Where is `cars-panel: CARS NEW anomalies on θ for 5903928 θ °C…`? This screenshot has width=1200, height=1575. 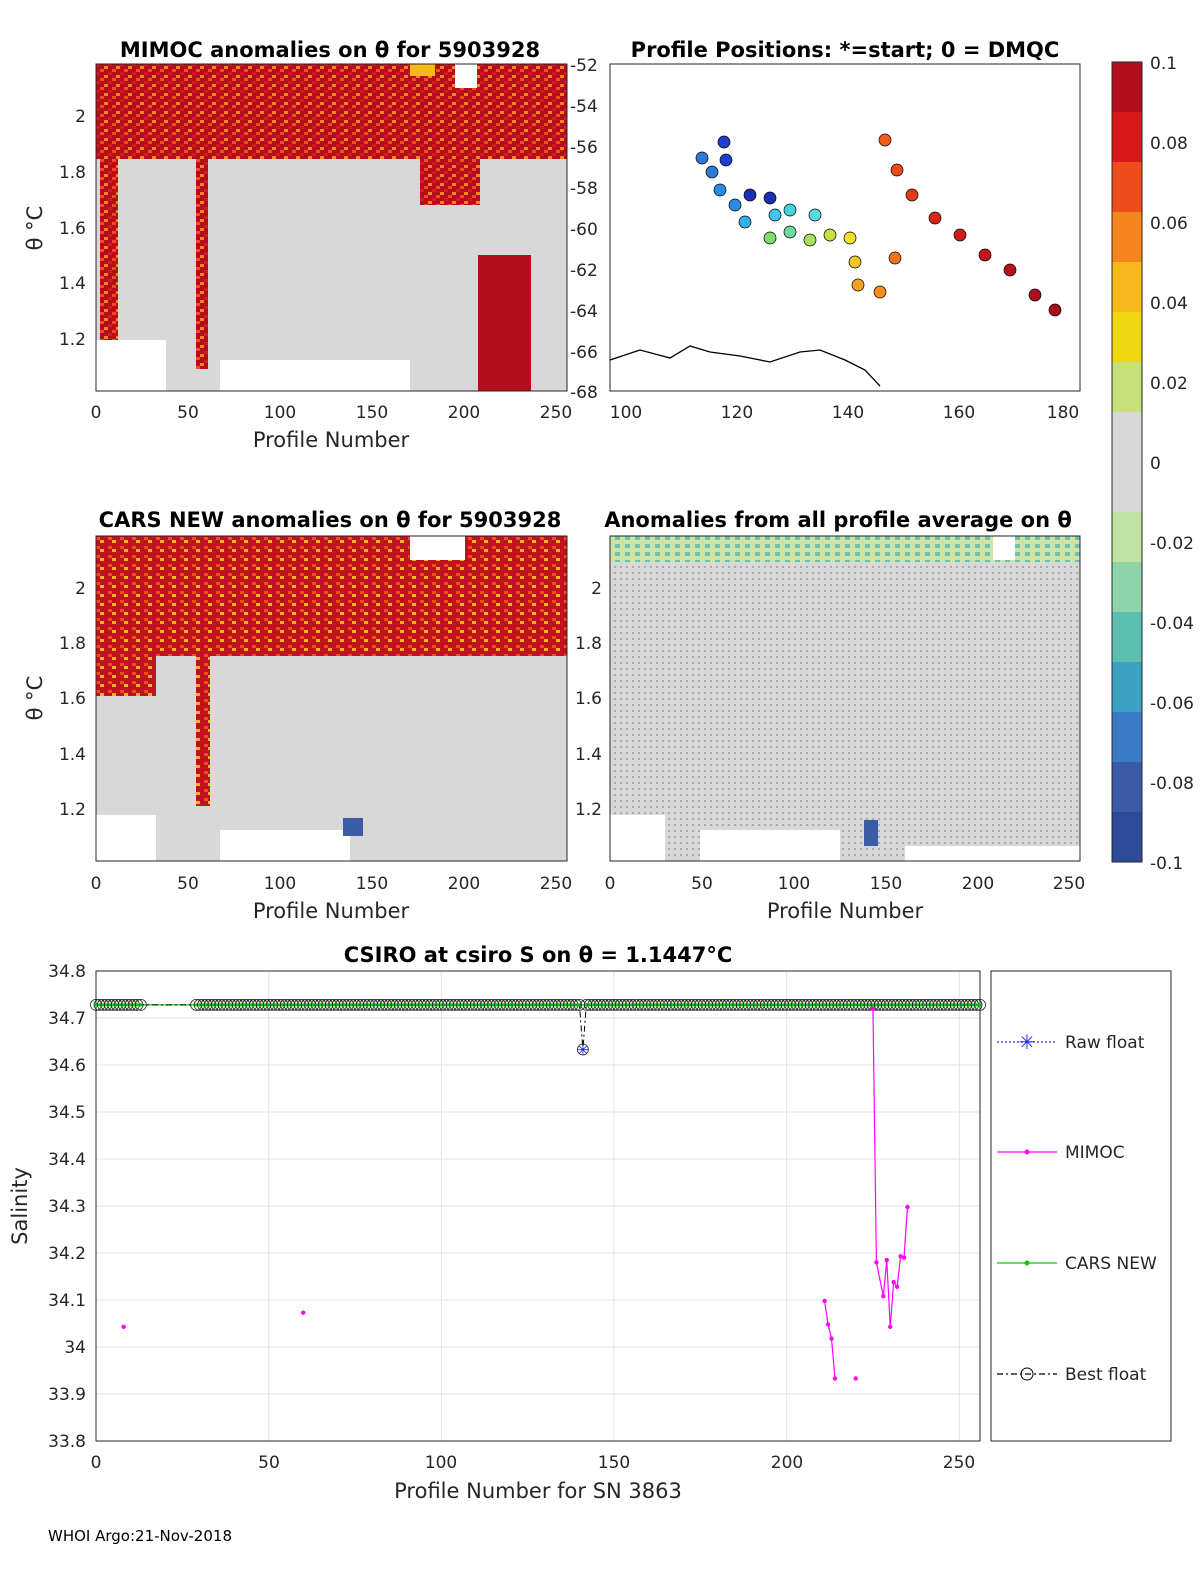
cars-panel: CARS NEW anomalies on θ for 5903928 θ °C… is located at coordinates (297, 715).